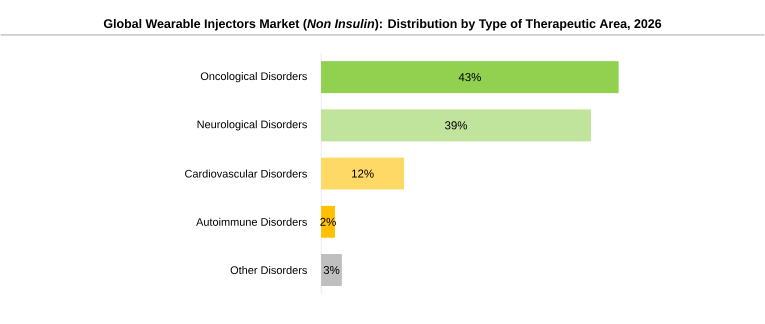 The image size is (765, 324). I want to click on data-label: 39%, so click(456, 125).